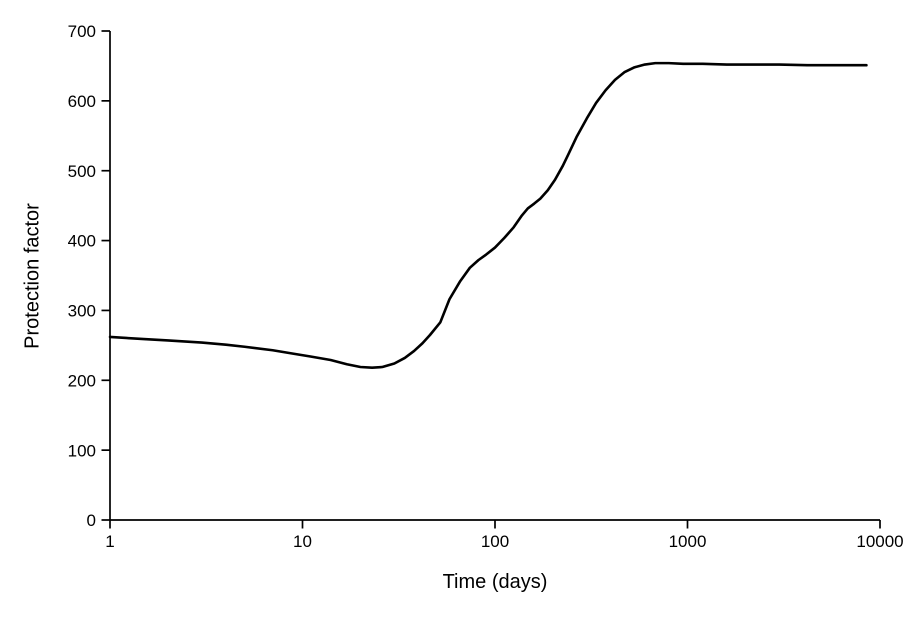 Image resolution: width=911 pixels, height=623 pixels. What do you see at coordinates (82, 171) in the screenshot?
I see `y-tick-label: 500` at bounding box center [82, 171].